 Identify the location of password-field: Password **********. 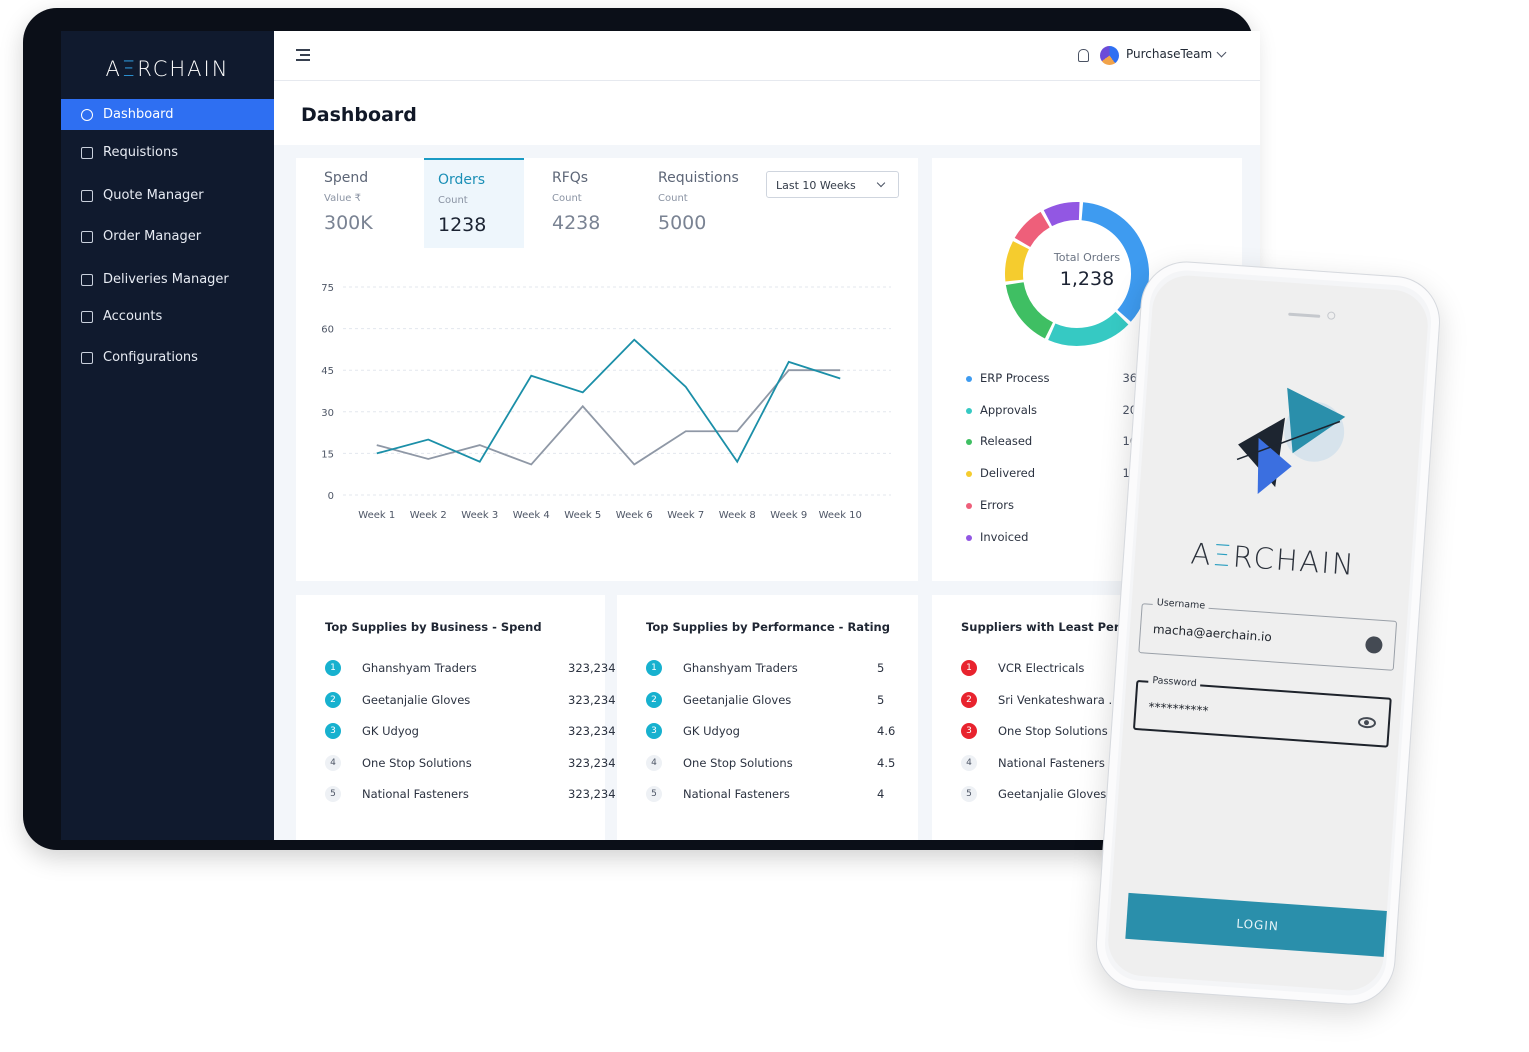
(1262, 711).